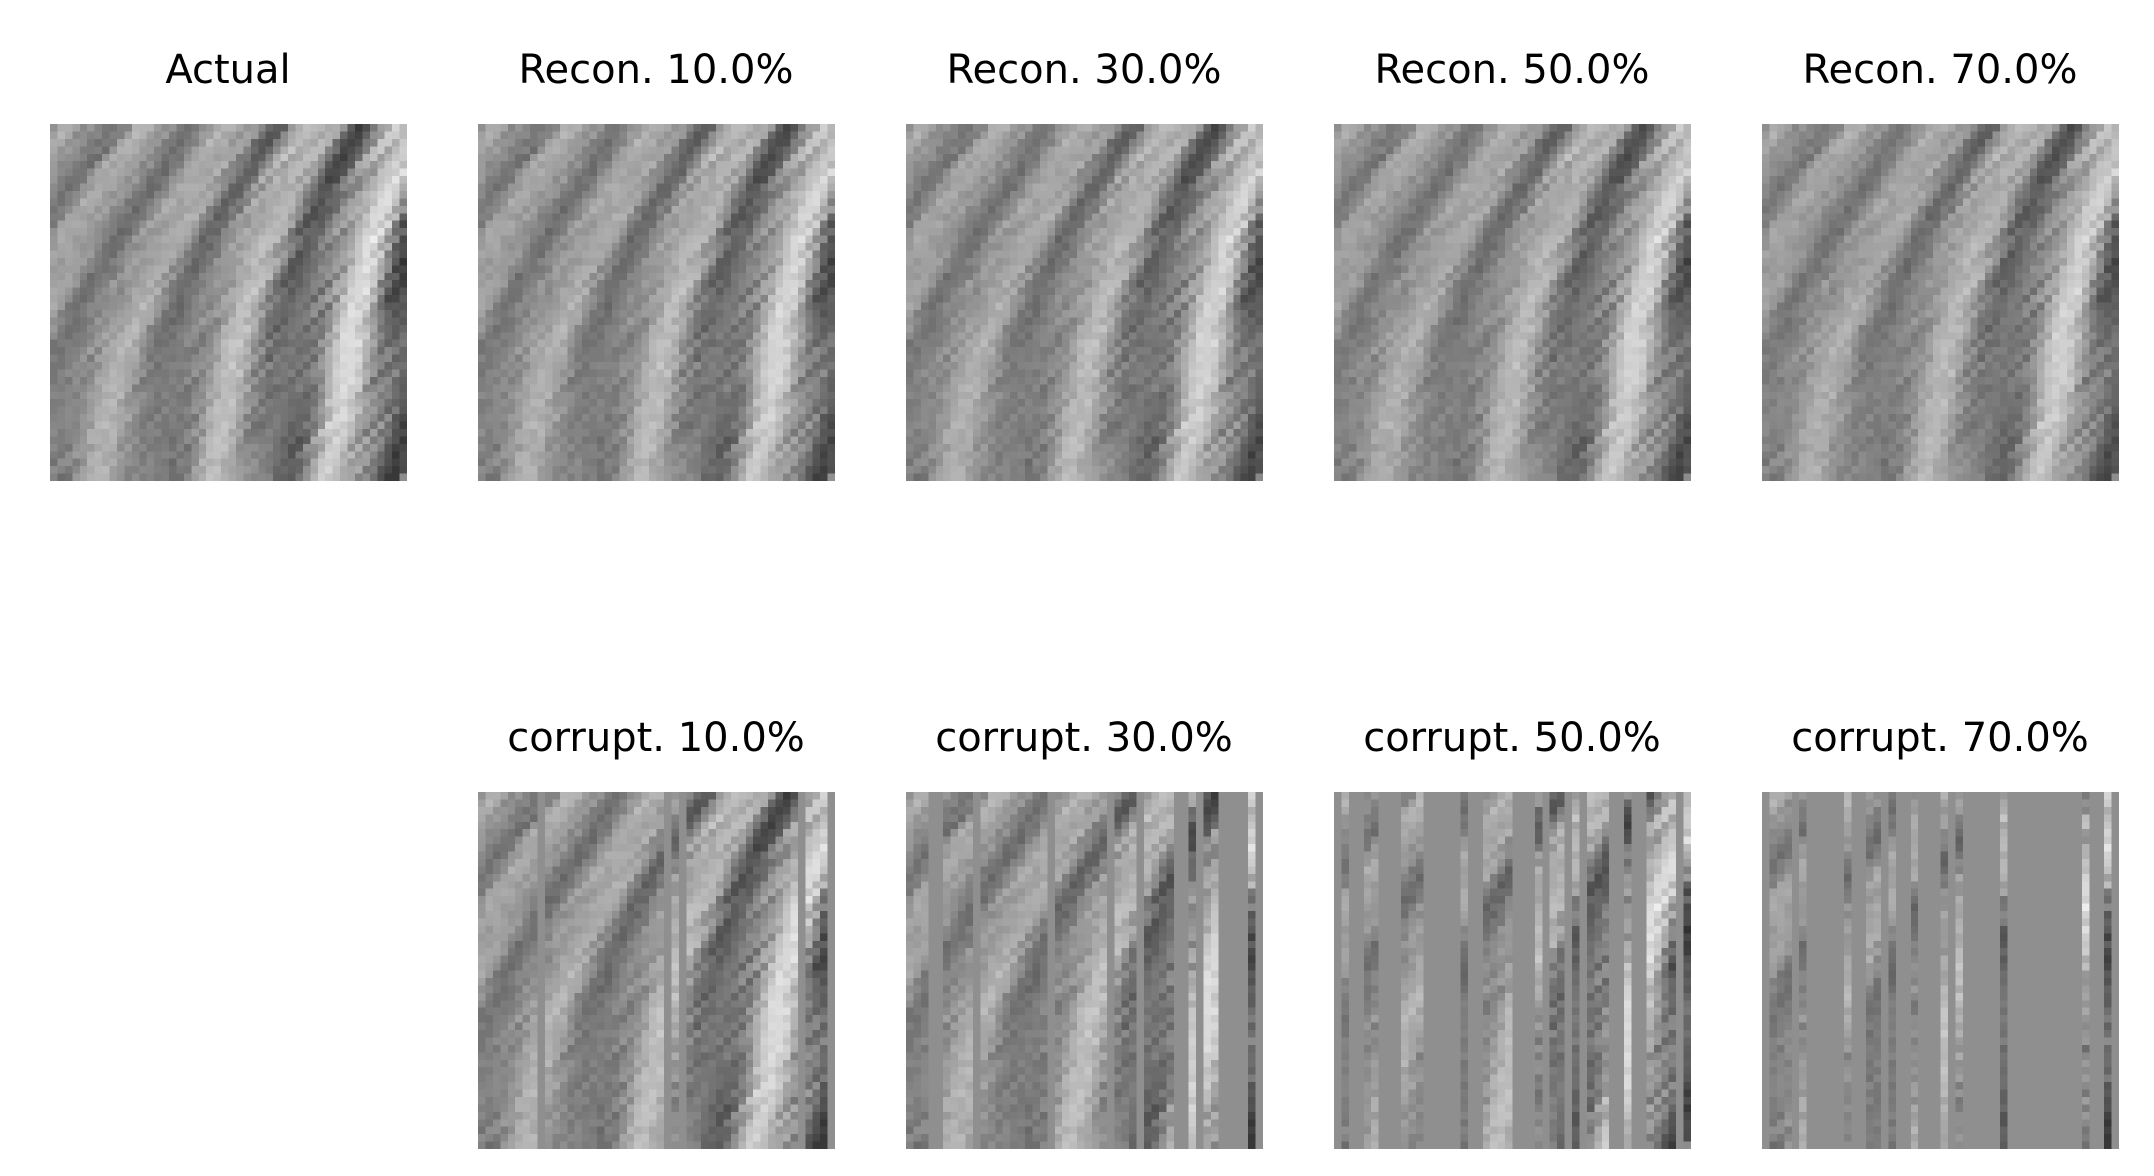 Image resolution: width=2154 pixels, height=1176 pixels. I want to click on panel-title-recon-30: Recon. 30.0%, so click(1084, 70).